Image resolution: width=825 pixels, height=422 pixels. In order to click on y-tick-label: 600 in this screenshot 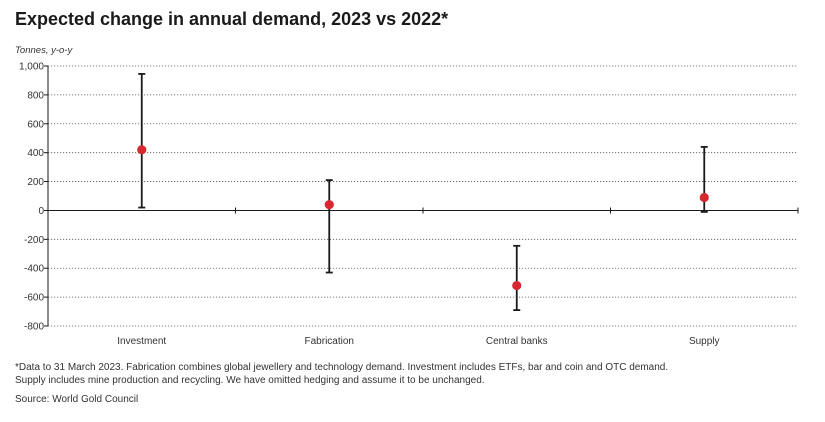, I will do `click(35, 124)`.